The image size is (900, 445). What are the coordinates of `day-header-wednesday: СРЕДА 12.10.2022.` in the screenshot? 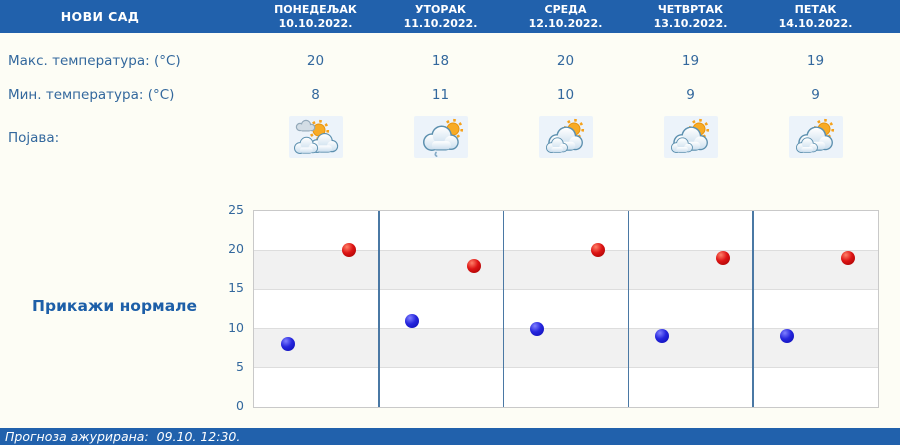 It's located at (565, 16).